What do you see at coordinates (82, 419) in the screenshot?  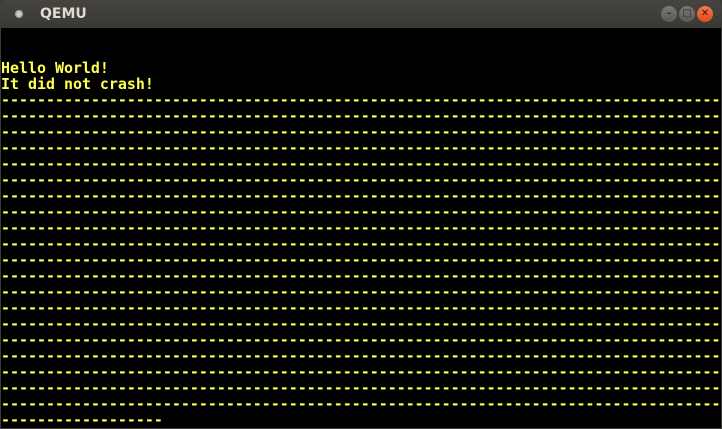 I see `screen-line: ------------------` at bounding box center [82, 419].